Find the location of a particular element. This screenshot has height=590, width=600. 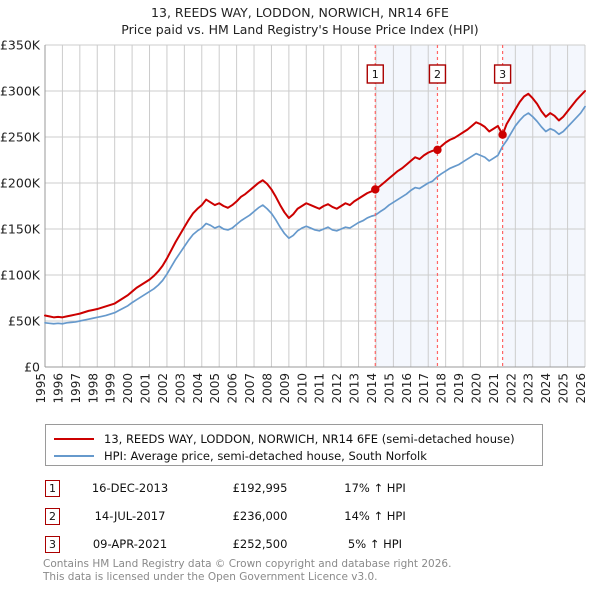

x-axis-tick-label: 2022 is located at coordinates (511, 388).